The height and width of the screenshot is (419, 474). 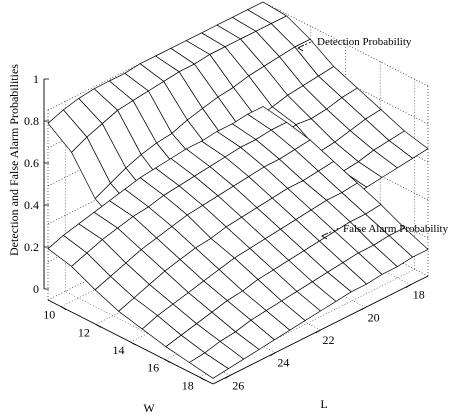 What do you see at coordinates (374, 317) in the screenshot?
I see `l-tick-label: 20` at bounding box center [374, 317].